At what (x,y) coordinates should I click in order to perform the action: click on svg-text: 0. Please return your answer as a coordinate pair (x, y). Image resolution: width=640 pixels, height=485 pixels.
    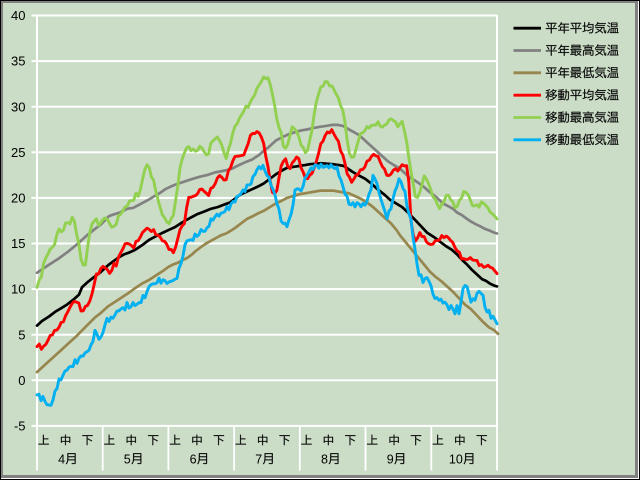
    Looking at the image, I should click on (21, 380).